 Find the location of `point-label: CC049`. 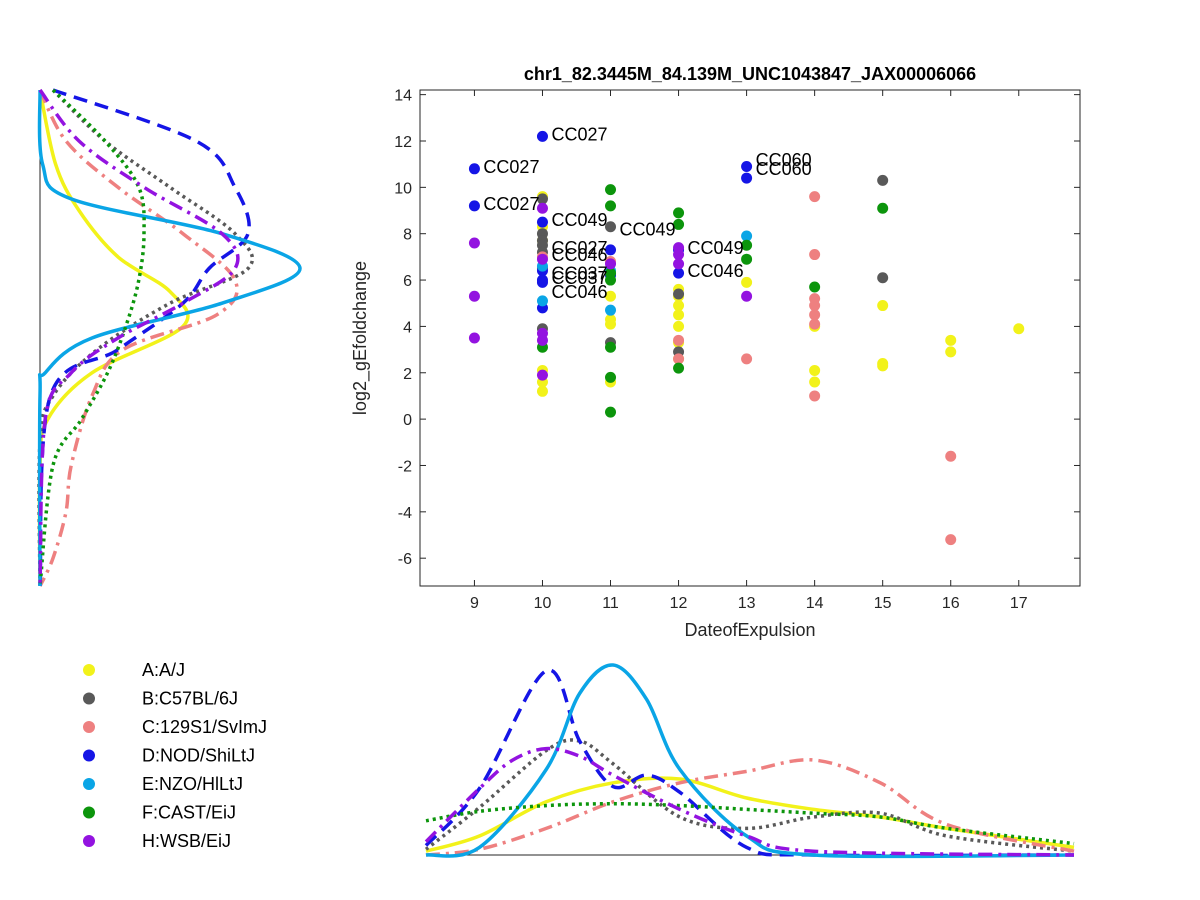

point-label: CC049 is located at coordinates (579, 220).